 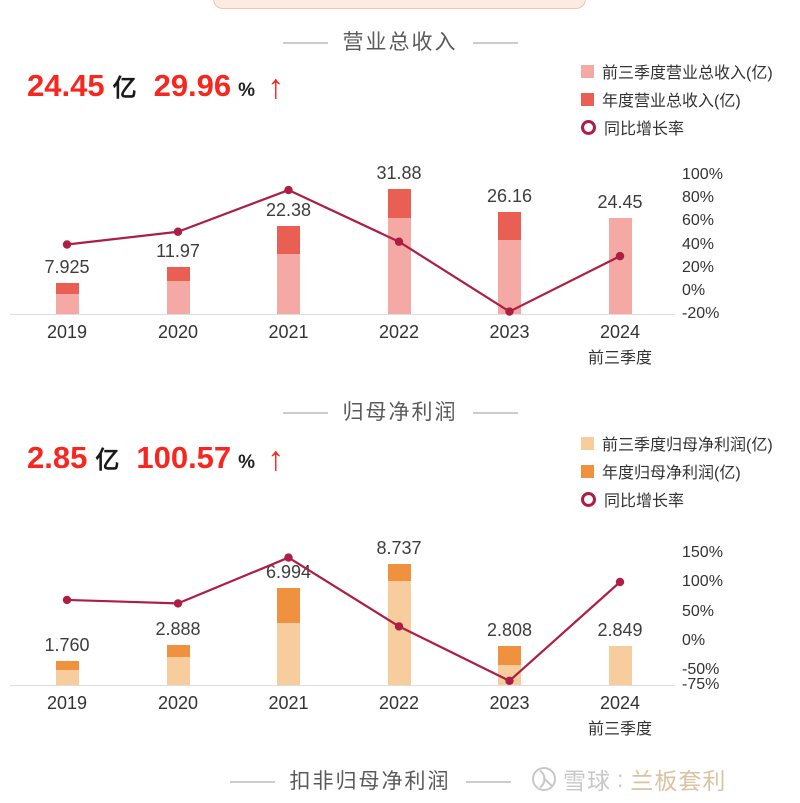 What do you see at coordinates (288, 332) in the screenshot?
I see `x-axis-label: 2021` at bounding box center [288, 332].